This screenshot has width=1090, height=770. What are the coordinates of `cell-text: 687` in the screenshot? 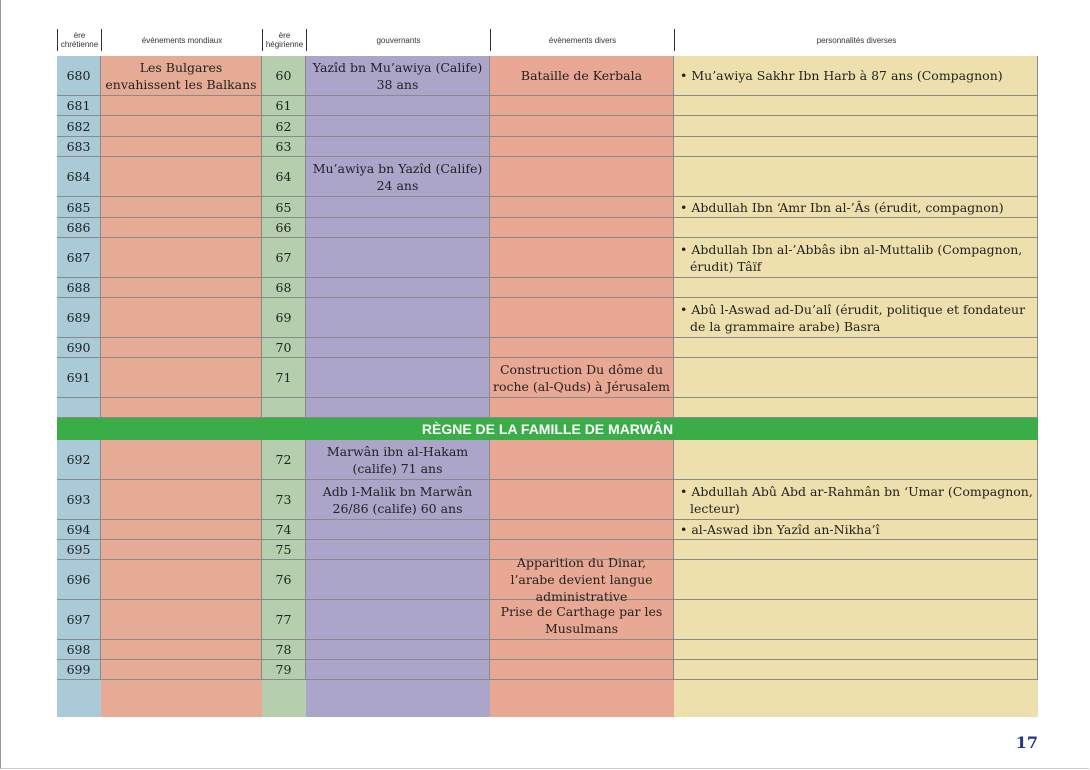 It's located at (78, 257).